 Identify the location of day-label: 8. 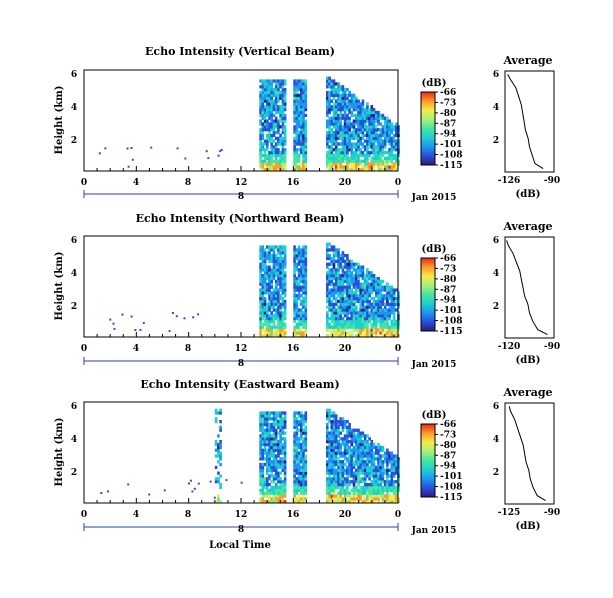
(241, 530).